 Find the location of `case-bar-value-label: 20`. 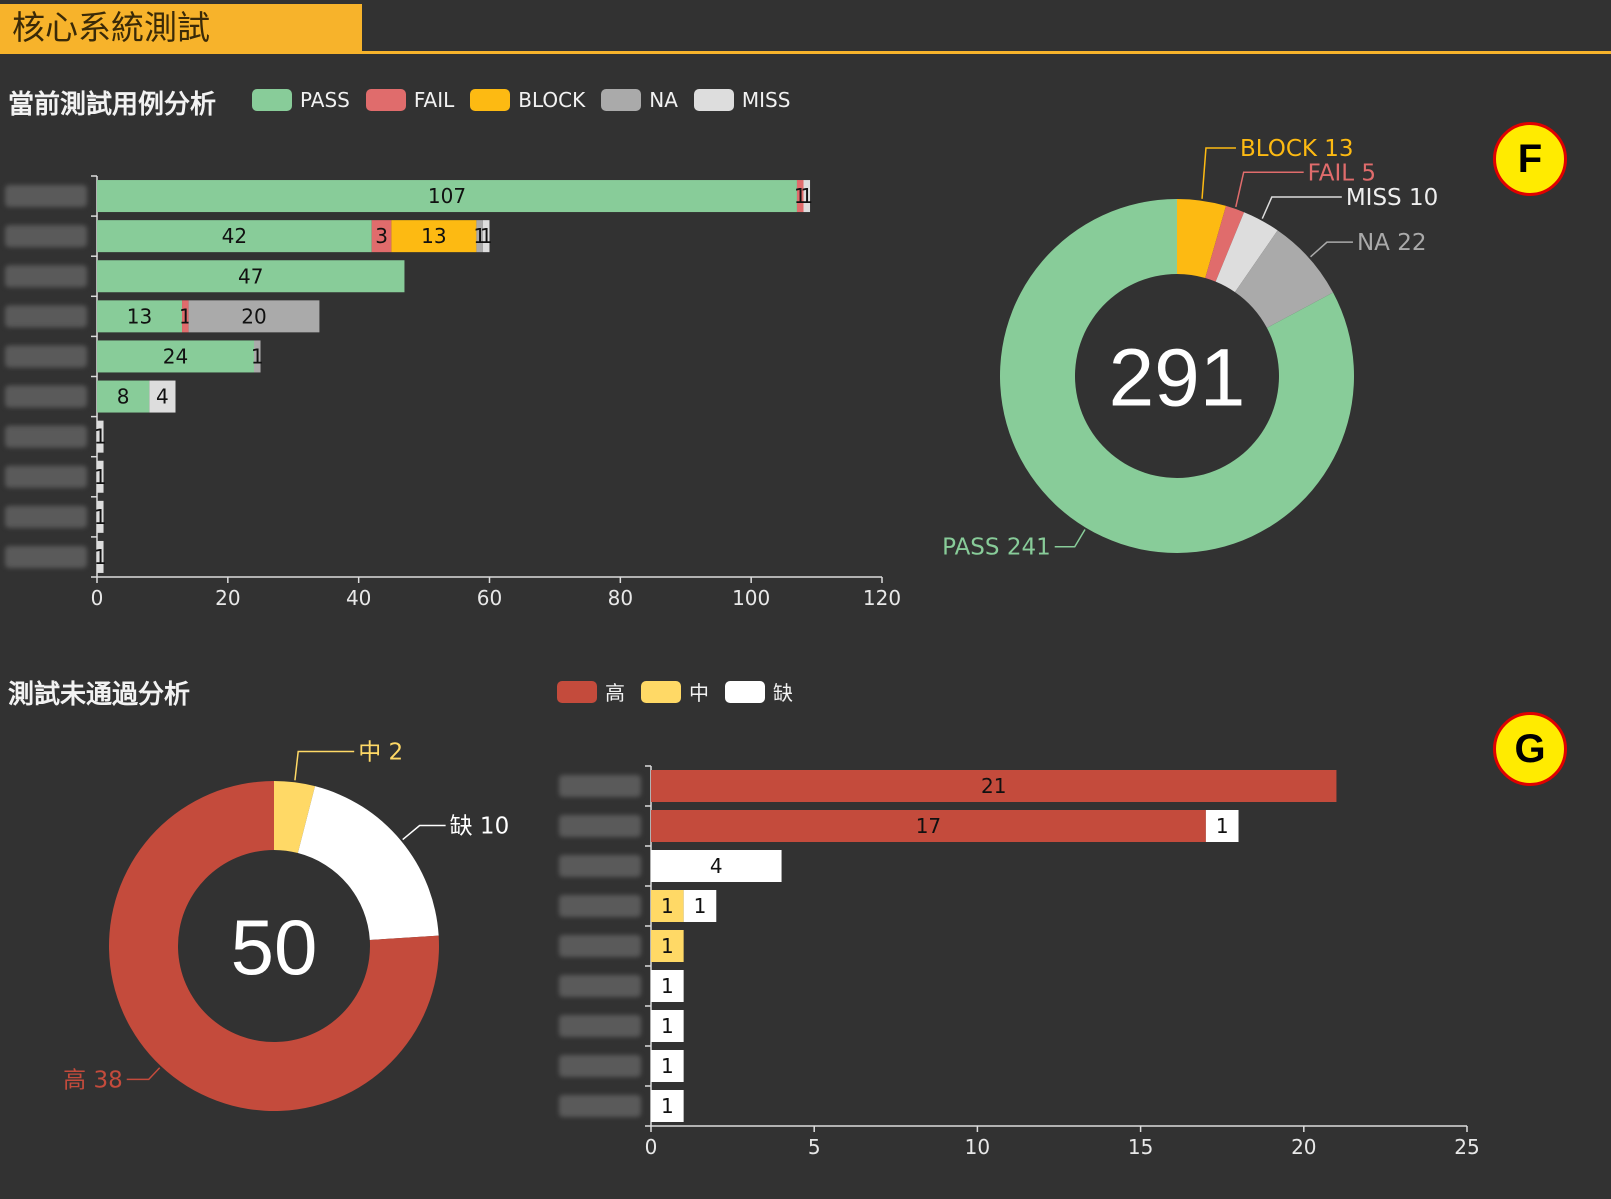

case-bar-value-label: 20 is located at coordinates (253, 316).